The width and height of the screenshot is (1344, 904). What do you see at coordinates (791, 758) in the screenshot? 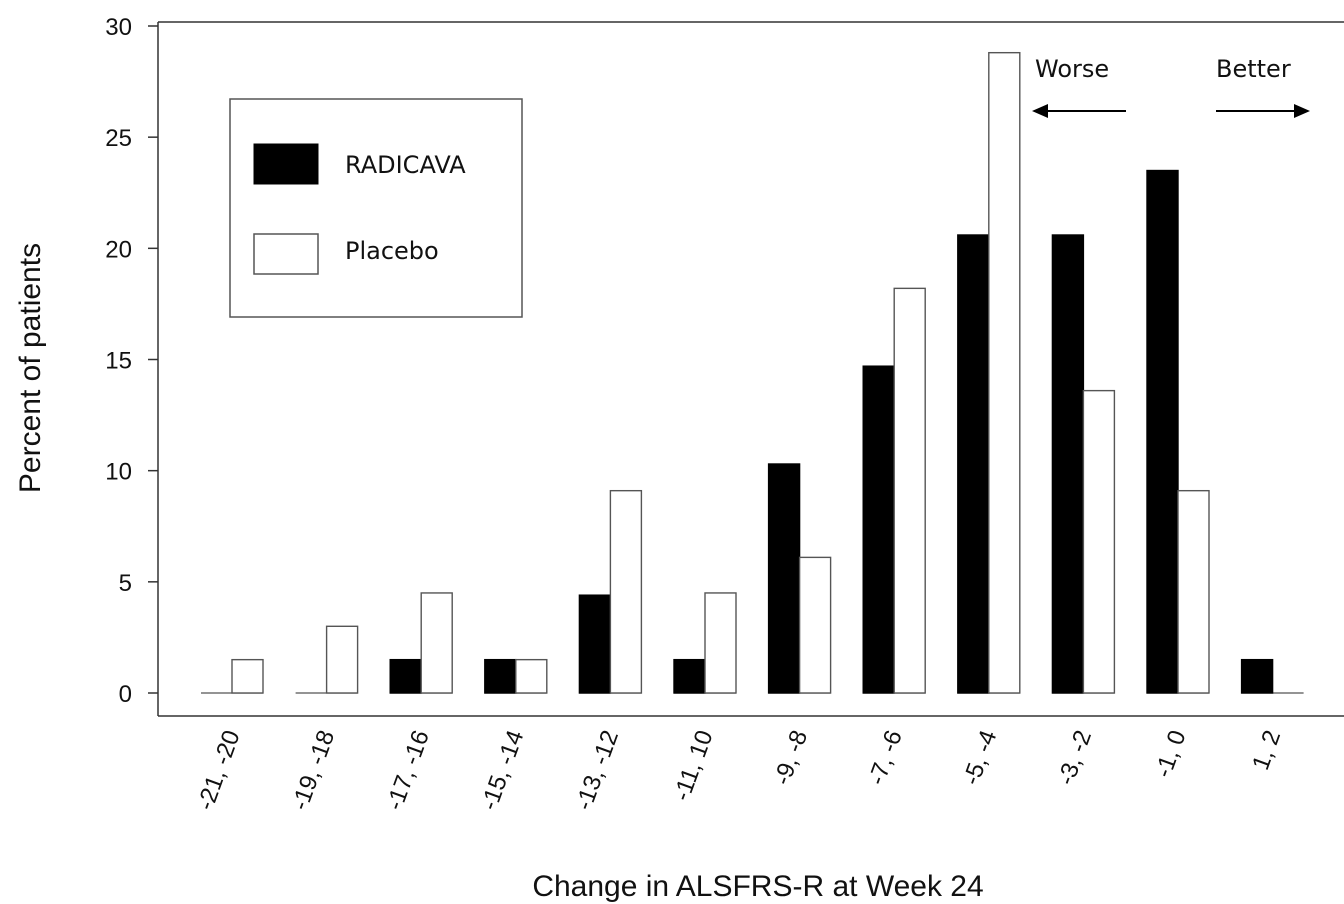
I see `x-tick-label: -9, -8` at bounding box center [791, 758].